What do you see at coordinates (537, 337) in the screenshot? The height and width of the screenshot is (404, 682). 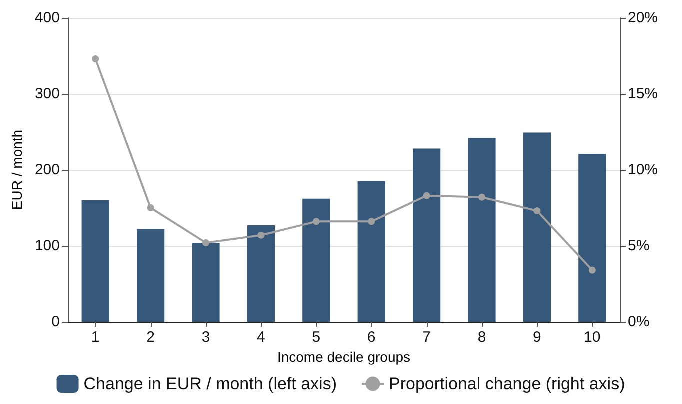 I see `x-tick-label: 9` at bounding box center [537, 337].